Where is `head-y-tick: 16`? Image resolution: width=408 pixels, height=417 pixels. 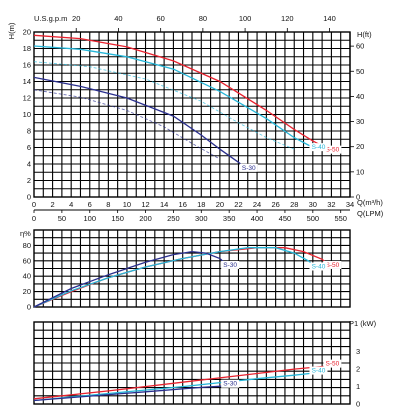
head-y-tick: 16 is located at coordinates (27, 65).